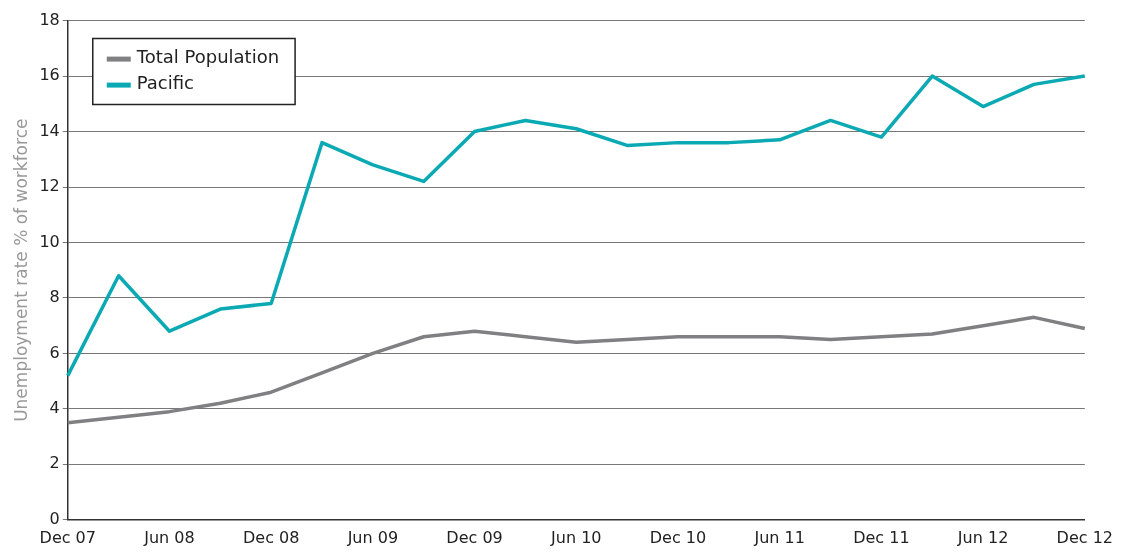 The width and height of the screenshot is (1124, 559). Describe the element at coordinates (576, 537) in the screenshot. I see `x-tick-label: Jun 10` at that location.